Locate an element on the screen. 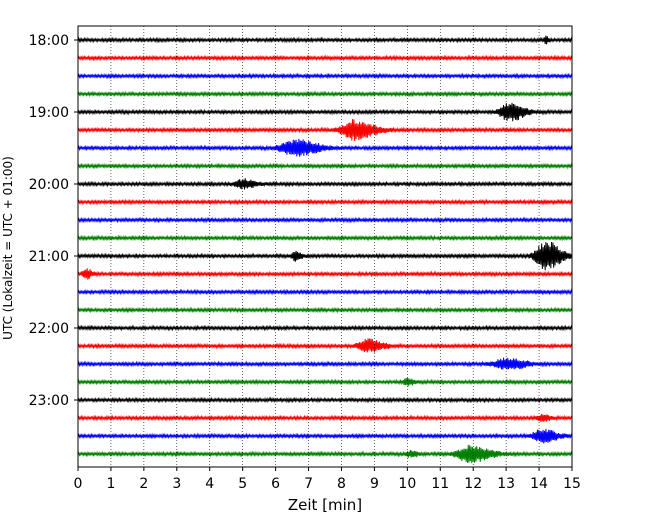  y-axis-ticks: 18:00 19:00 20:00 21:00 22:00 23:00 is located at coordinates (53, 221).